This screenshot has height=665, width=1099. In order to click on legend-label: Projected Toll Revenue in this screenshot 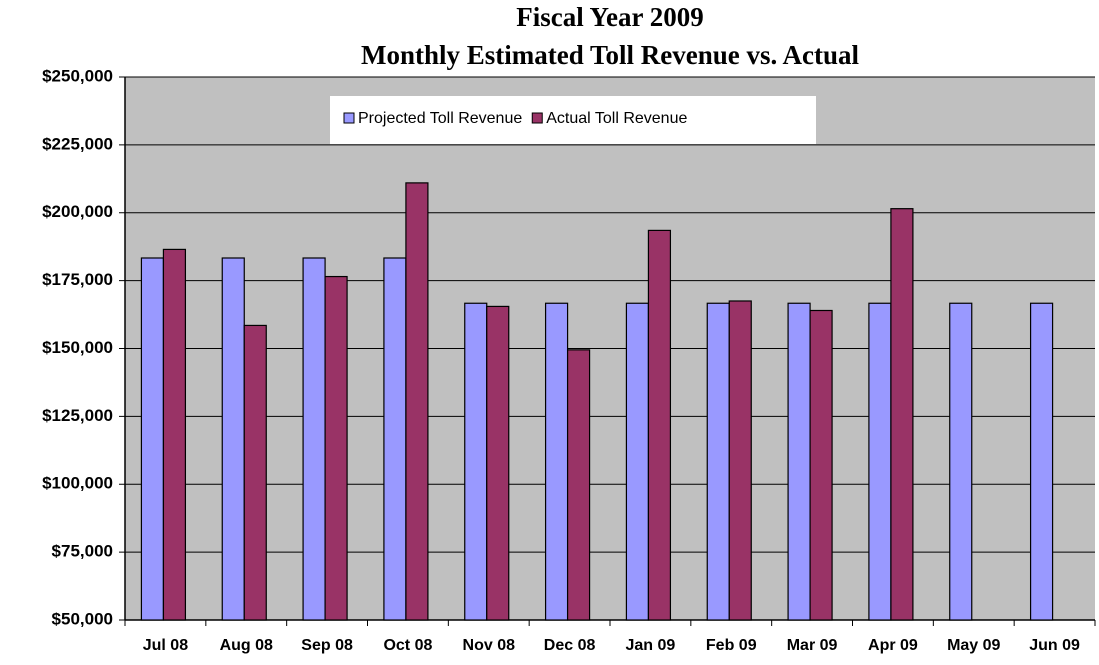, I will do `click(440, 118)`.